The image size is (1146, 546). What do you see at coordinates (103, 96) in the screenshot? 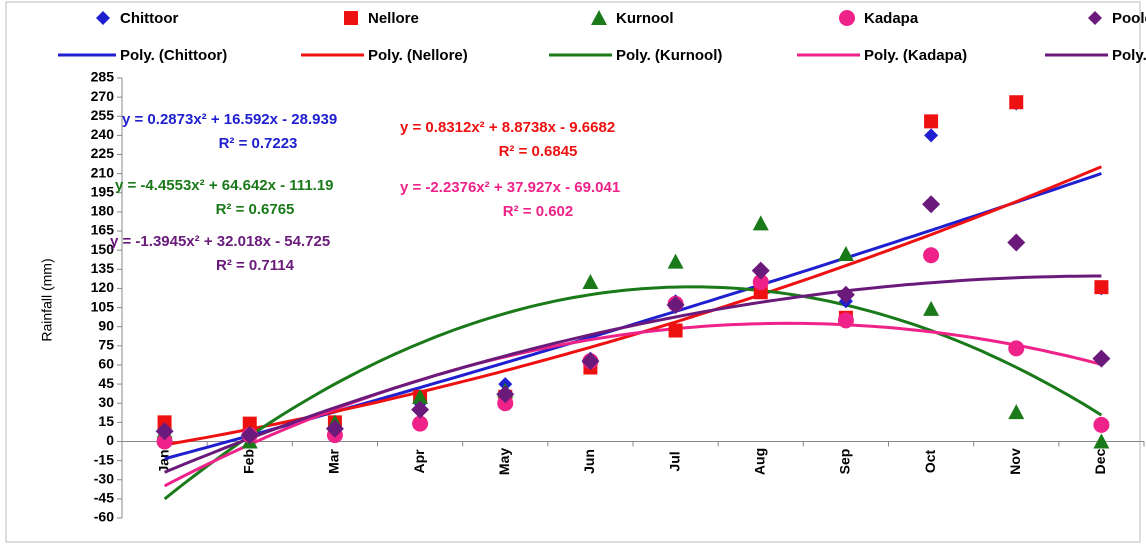
I see `y-tick-label: 270` at bounding box center [103, 96].